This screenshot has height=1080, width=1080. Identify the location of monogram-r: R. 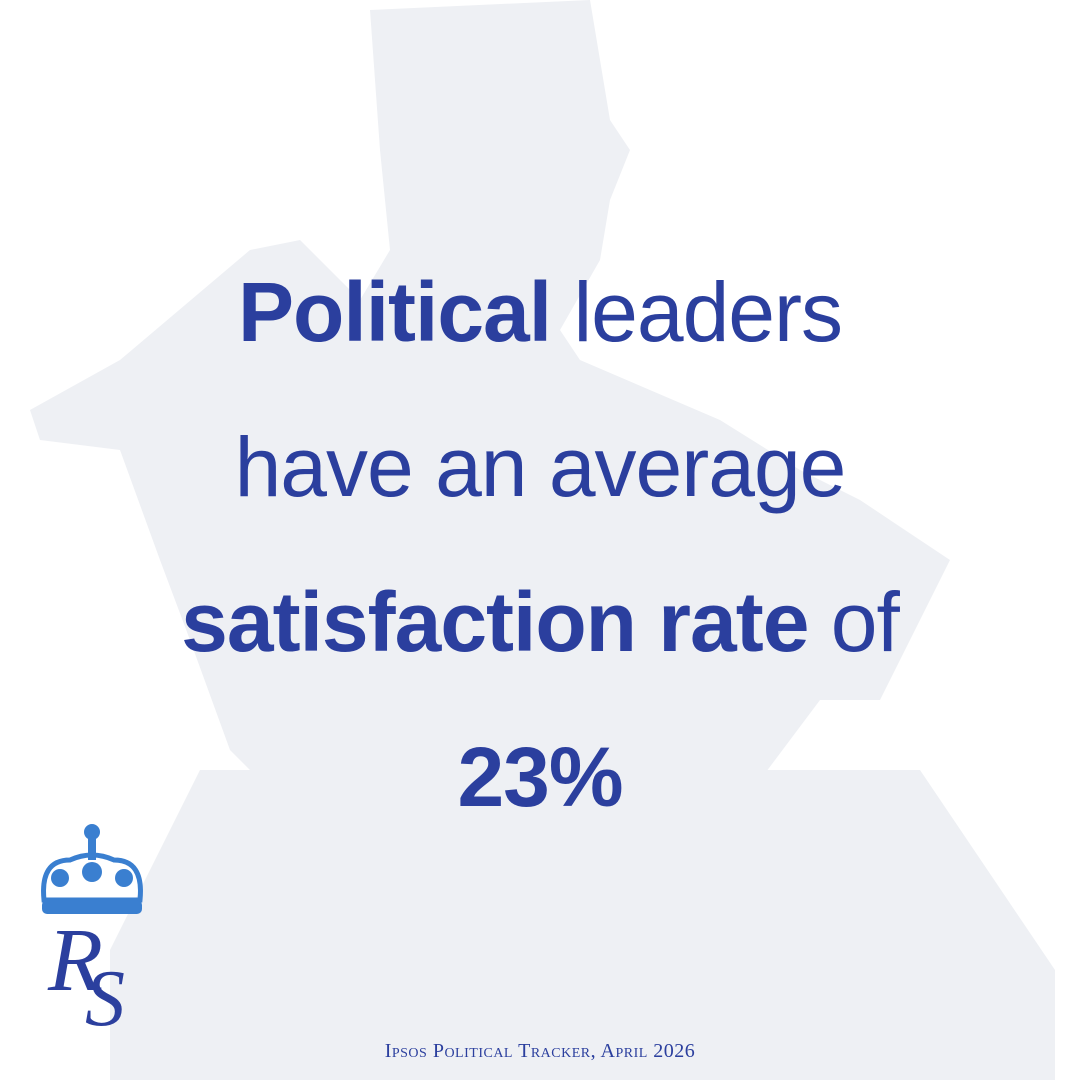
(75, 960).